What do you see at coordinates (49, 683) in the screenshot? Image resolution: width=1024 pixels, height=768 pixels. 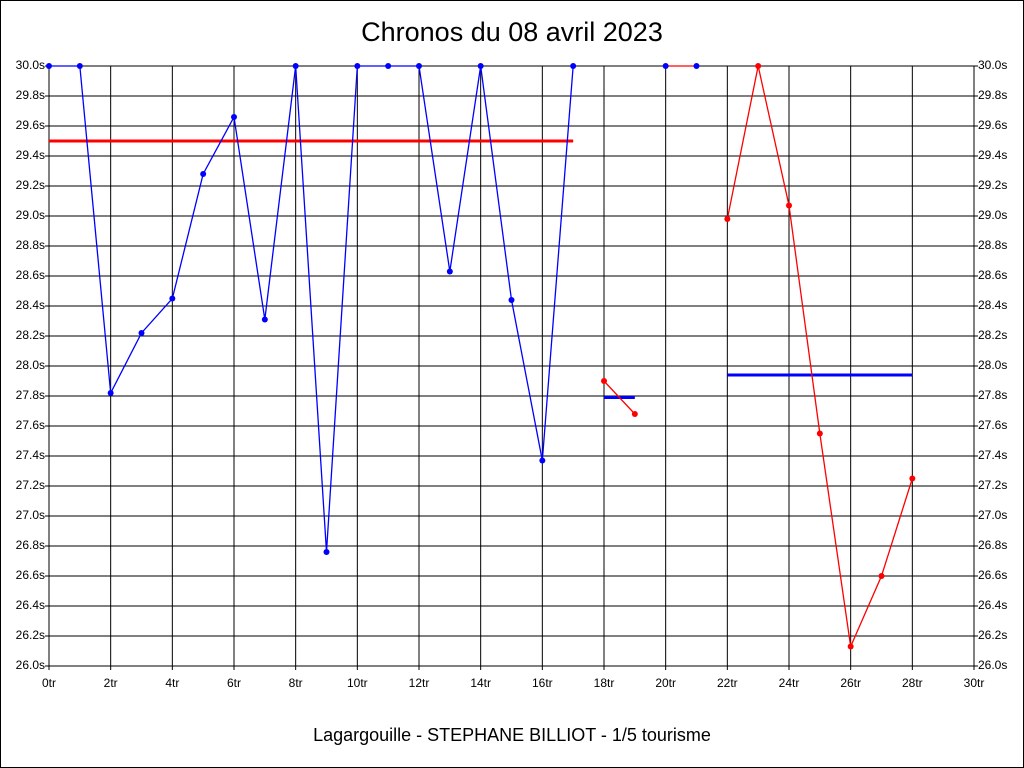 I see `x-tick-label: 0tr` at bounding box center [49, 683].